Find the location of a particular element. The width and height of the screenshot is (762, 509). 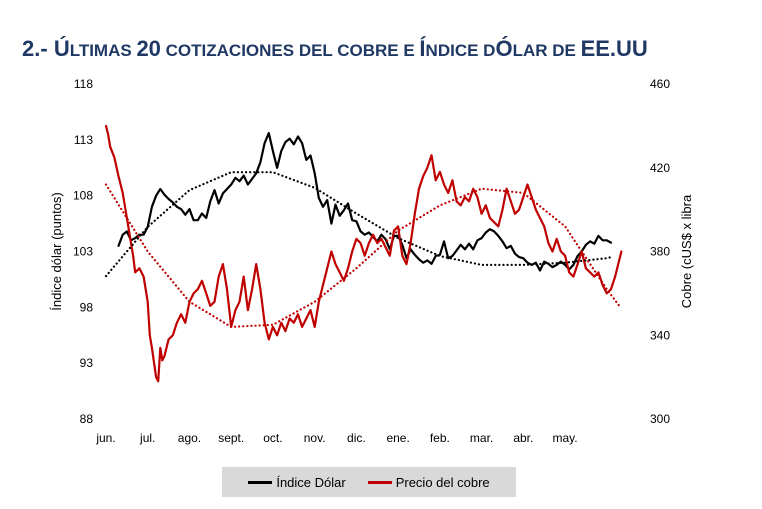

y-right-tick-label: 420 is located at coordinates (660, 168).